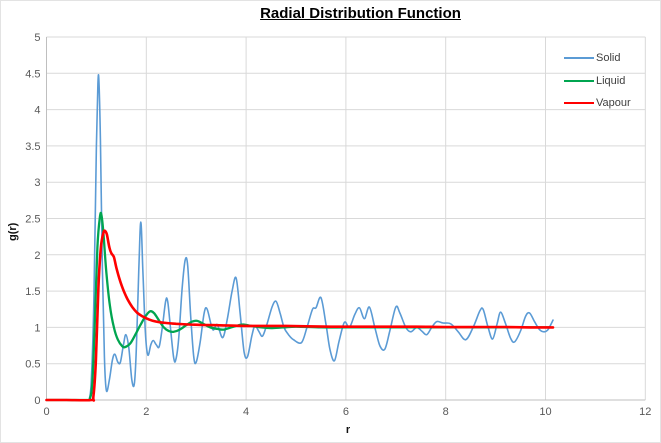 This screenshot has height=443, width=661. What do you see at coordinates (37, 256) in the screenshot?
I see `y-tick-label: 2` at bounding box center [37, 256].